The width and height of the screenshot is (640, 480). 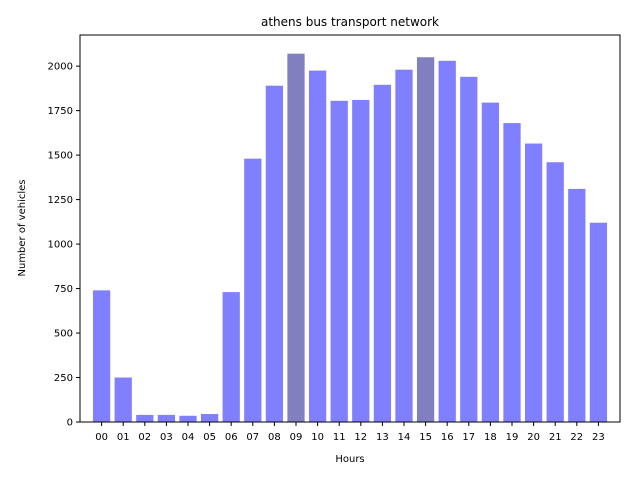 I want to click on y-tick-label: 250, so click(x=63, y=378).